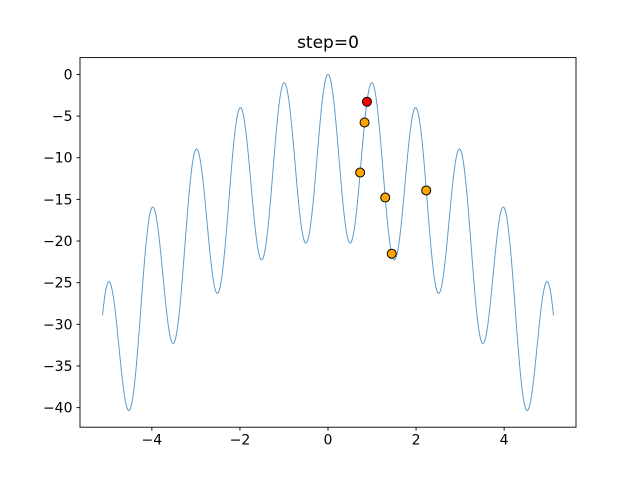  I want to click on x-tick-label: −2, so click(240, 441).